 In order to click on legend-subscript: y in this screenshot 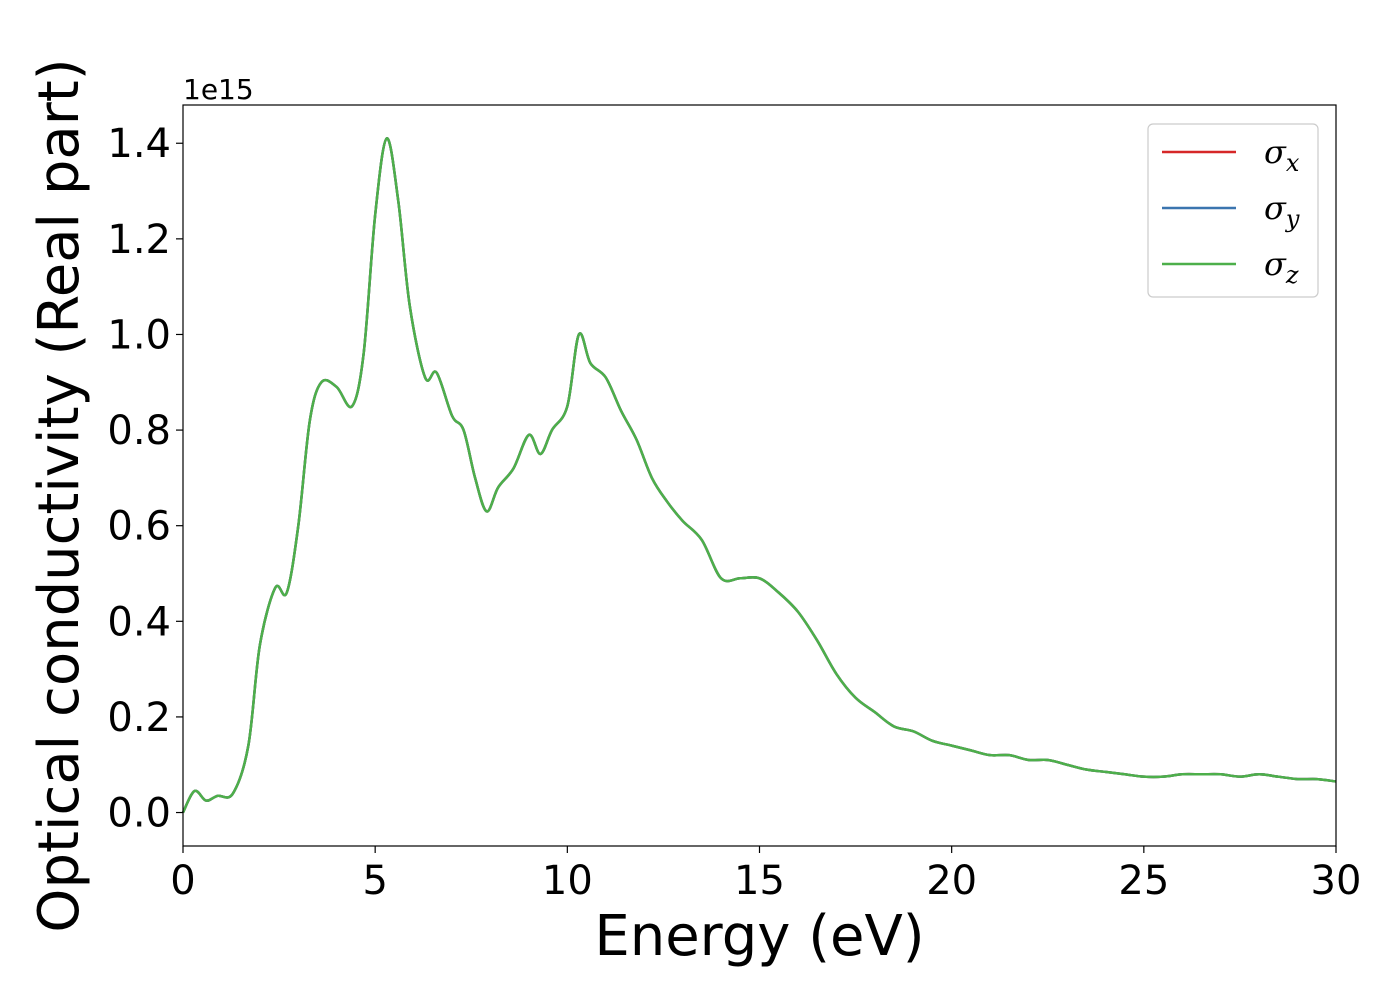, I will do `click(1292, 219)`.